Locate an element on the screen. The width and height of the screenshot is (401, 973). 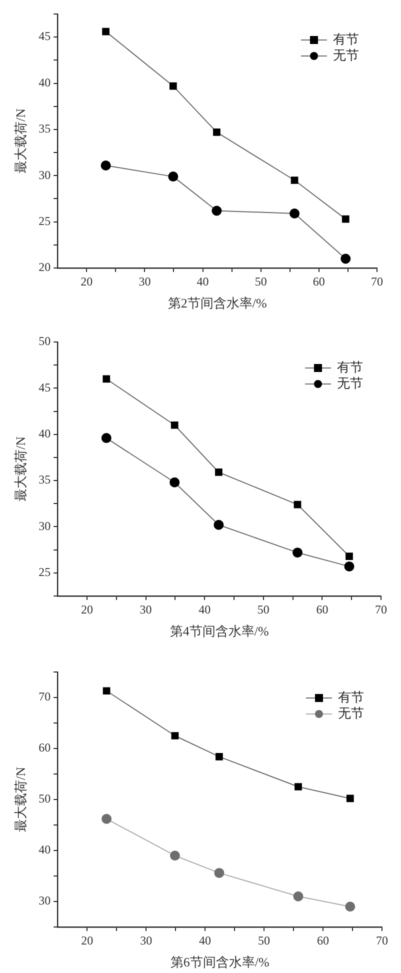
y-tick-label: 70 is located at coordinates (44, 697).